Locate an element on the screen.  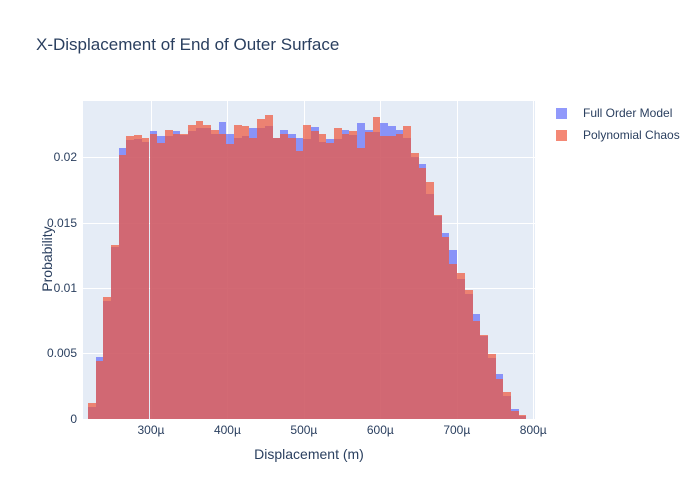
legend-item-polynomial-chaos: Polynomial Chaos is located at coordinates (618, 135).